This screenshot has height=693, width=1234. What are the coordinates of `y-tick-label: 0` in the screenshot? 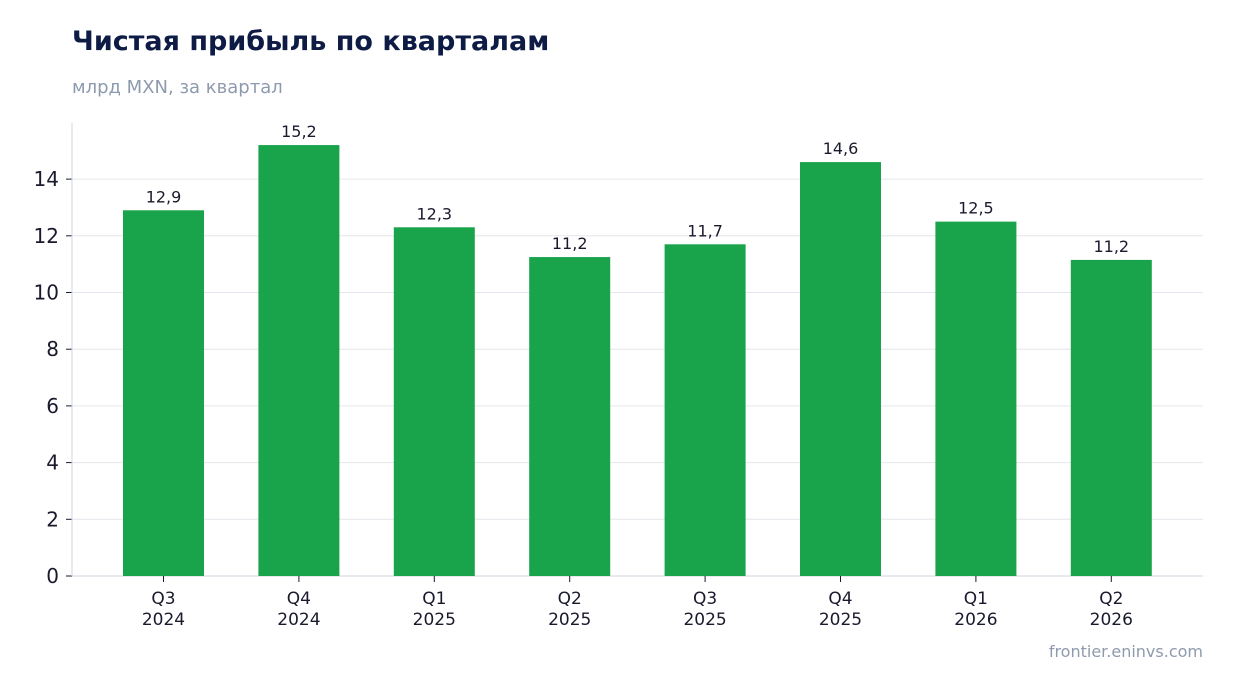 It's located at (52, 576).